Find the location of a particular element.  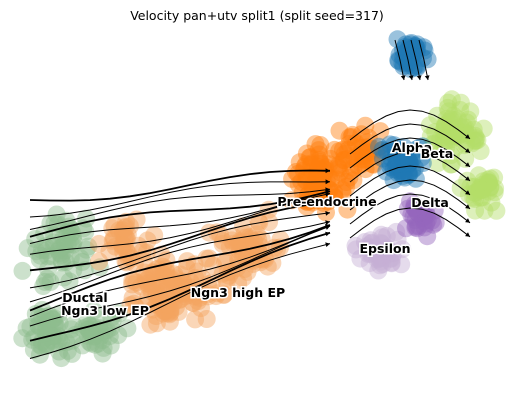

point-delta is located at coordinates (431, 220).